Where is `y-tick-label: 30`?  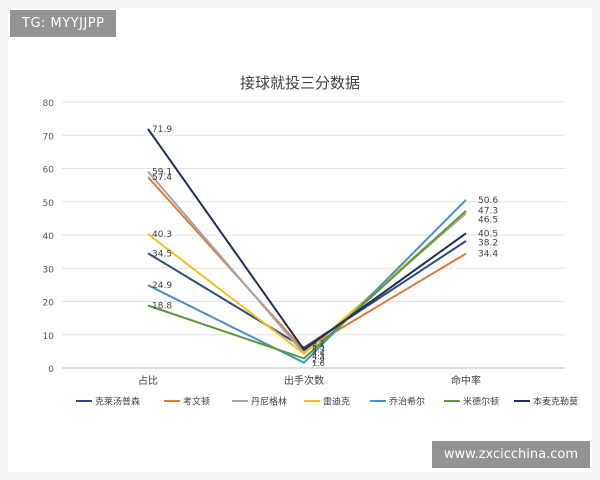
y-tick-label: 30 is located at coordinates (49, 270).